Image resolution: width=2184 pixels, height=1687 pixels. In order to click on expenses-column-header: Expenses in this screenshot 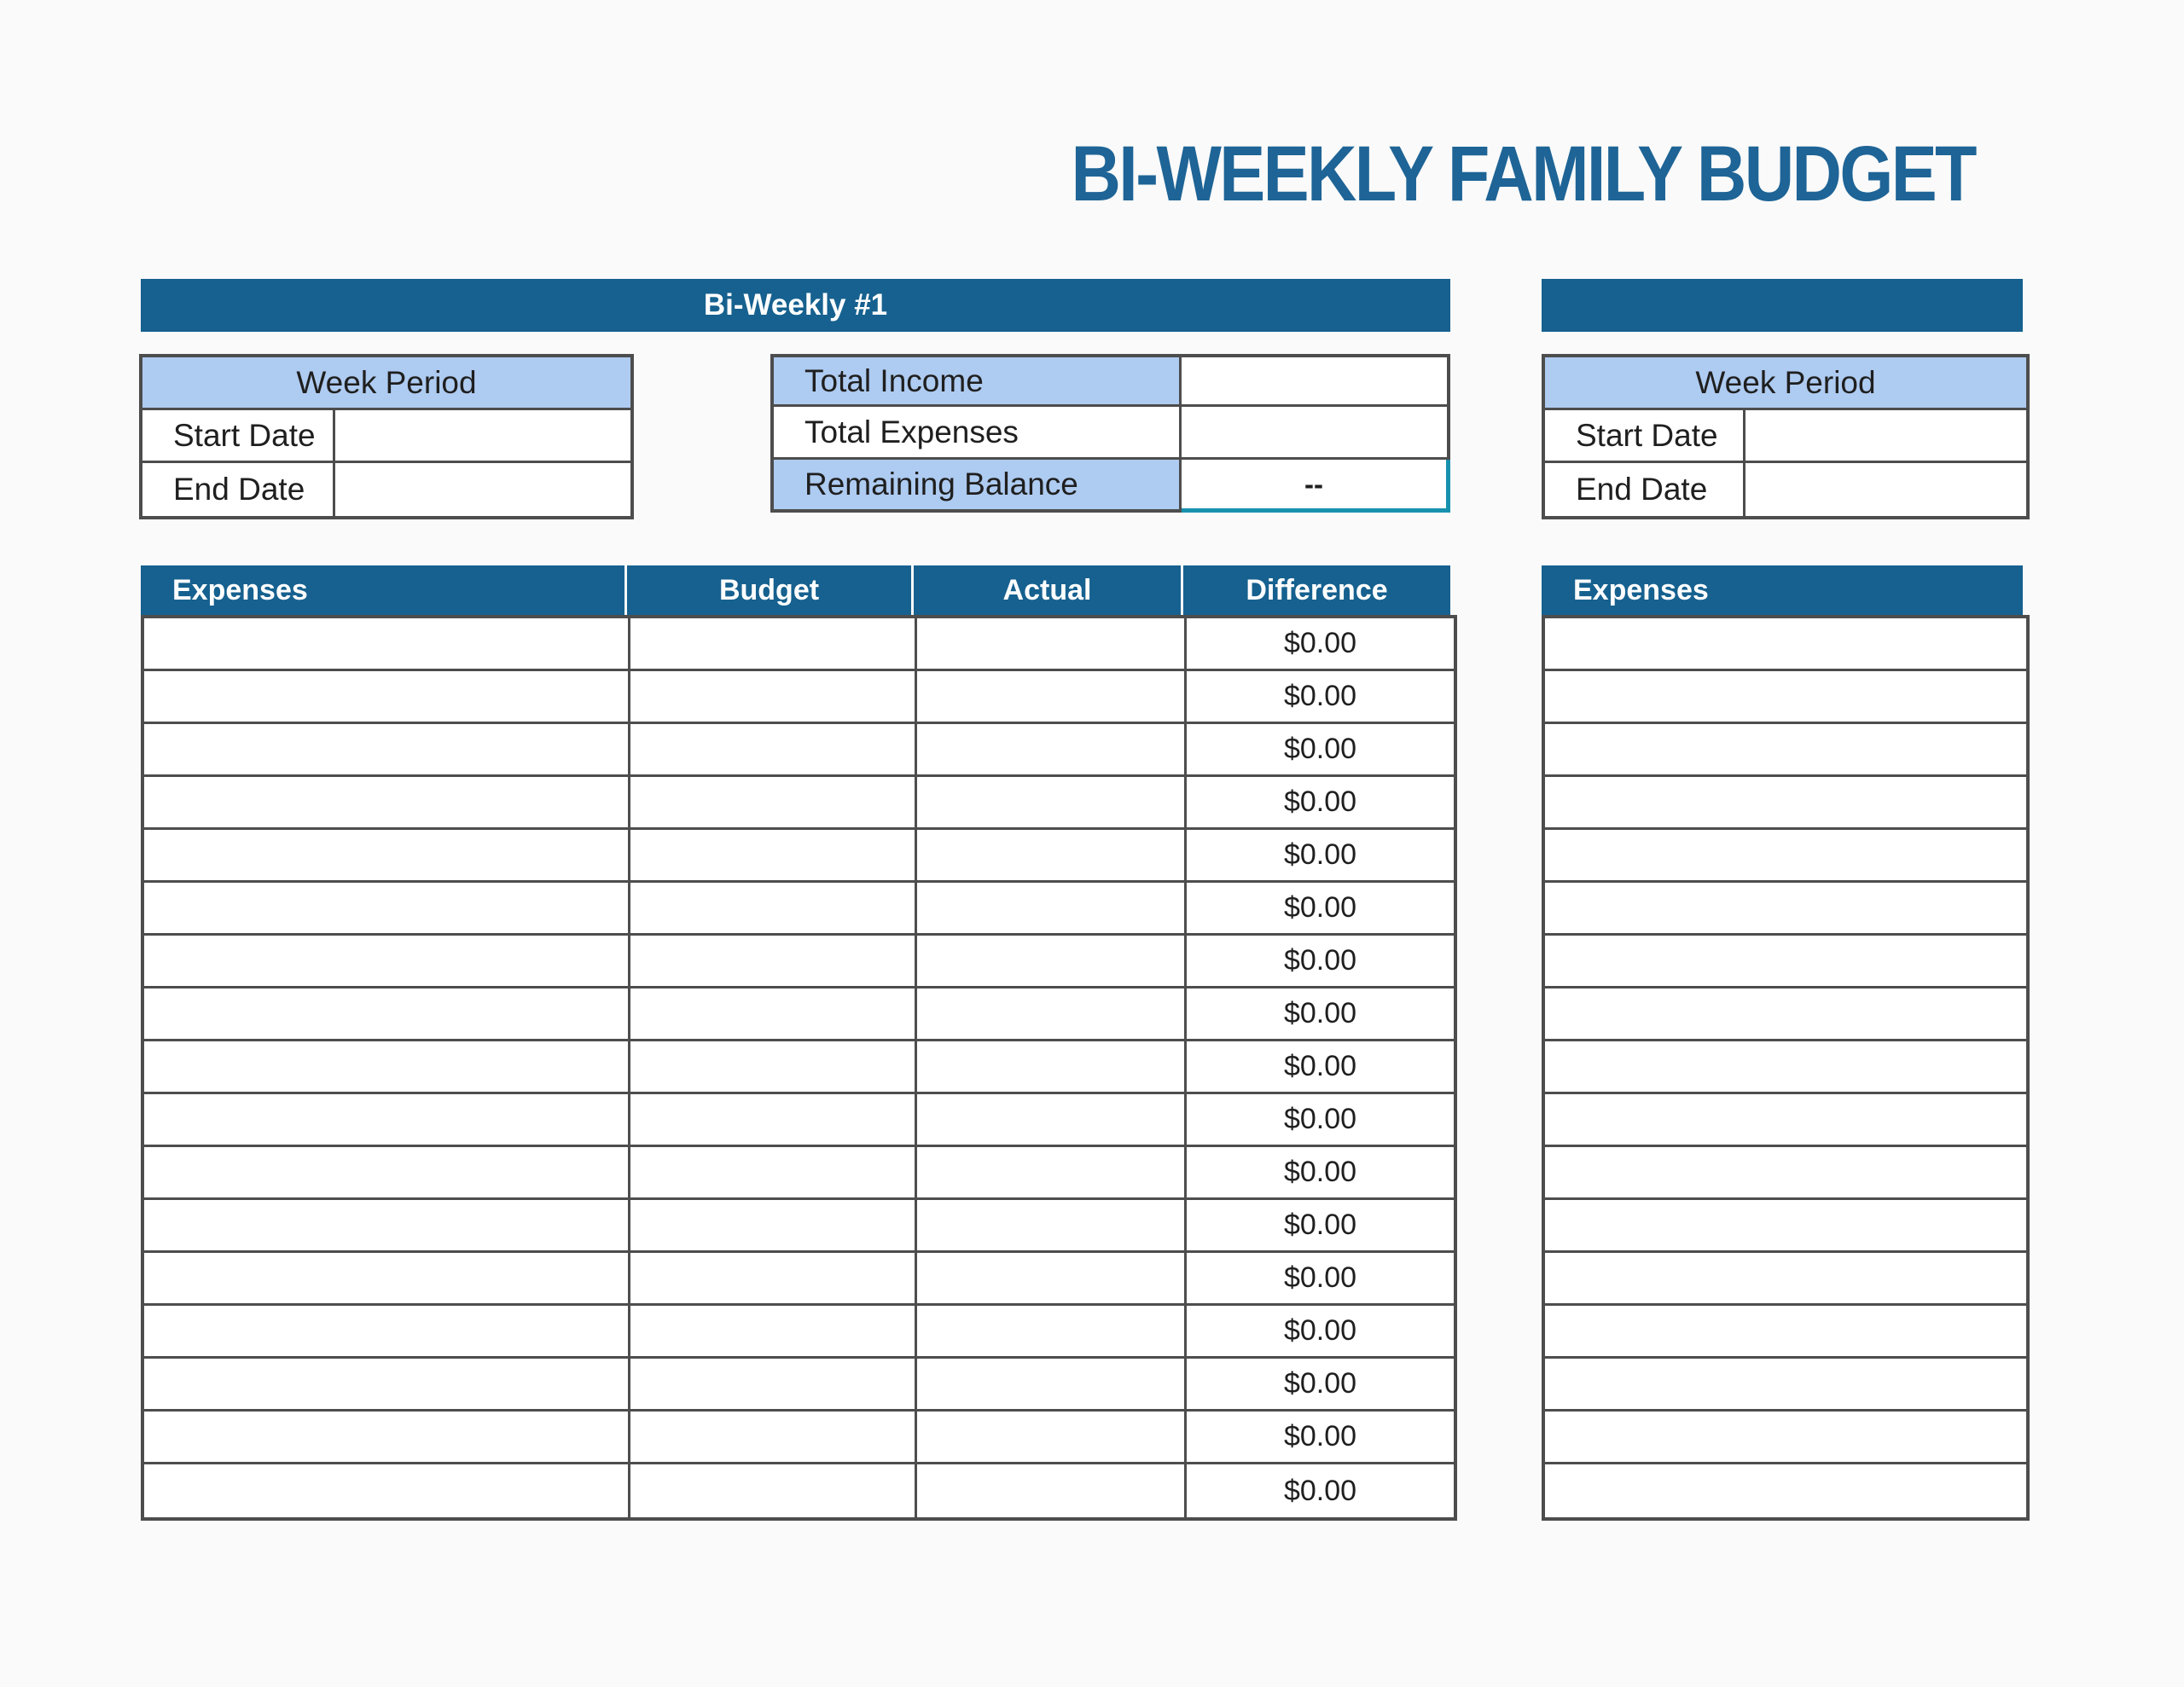, I will do `click(384, 590)`.